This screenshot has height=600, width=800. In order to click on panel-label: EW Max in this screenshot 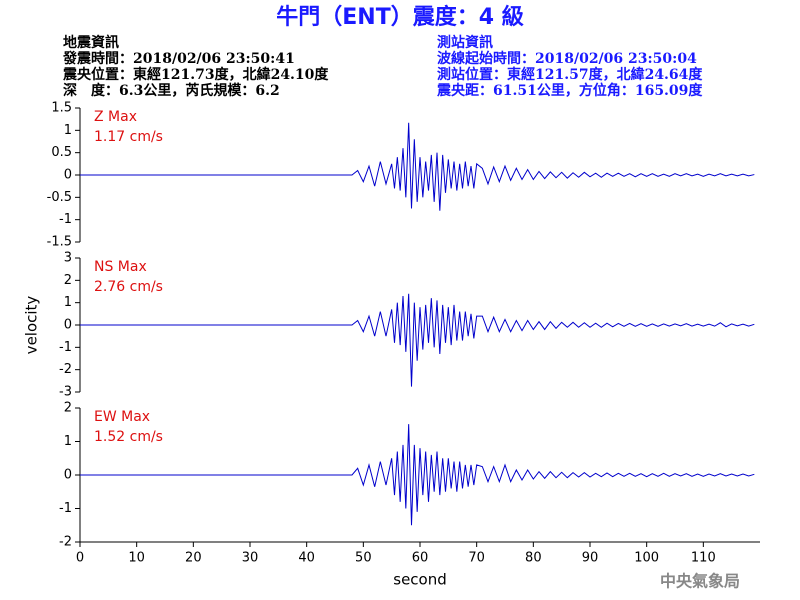, I will do `click(122, 417)`.